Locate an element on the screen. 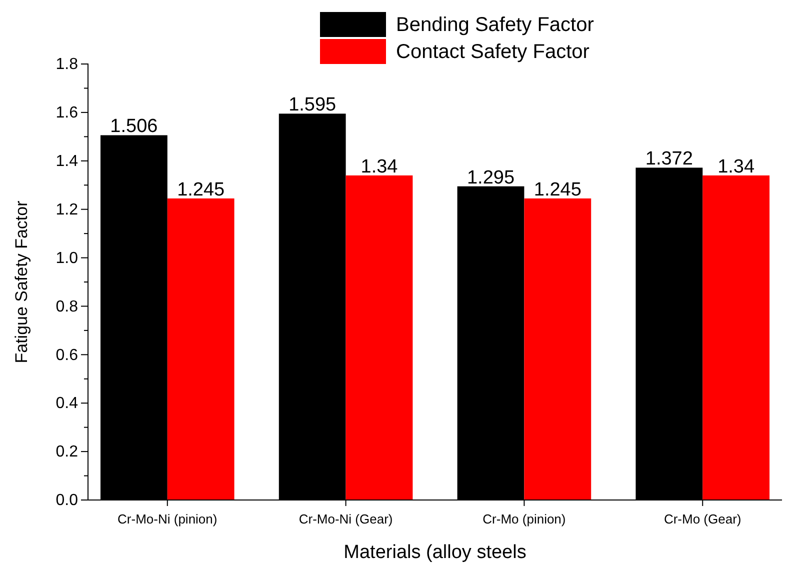 The width and height of the screenshot is (811, 567). data-label: 1.595 is located at coordinates (312, 105).